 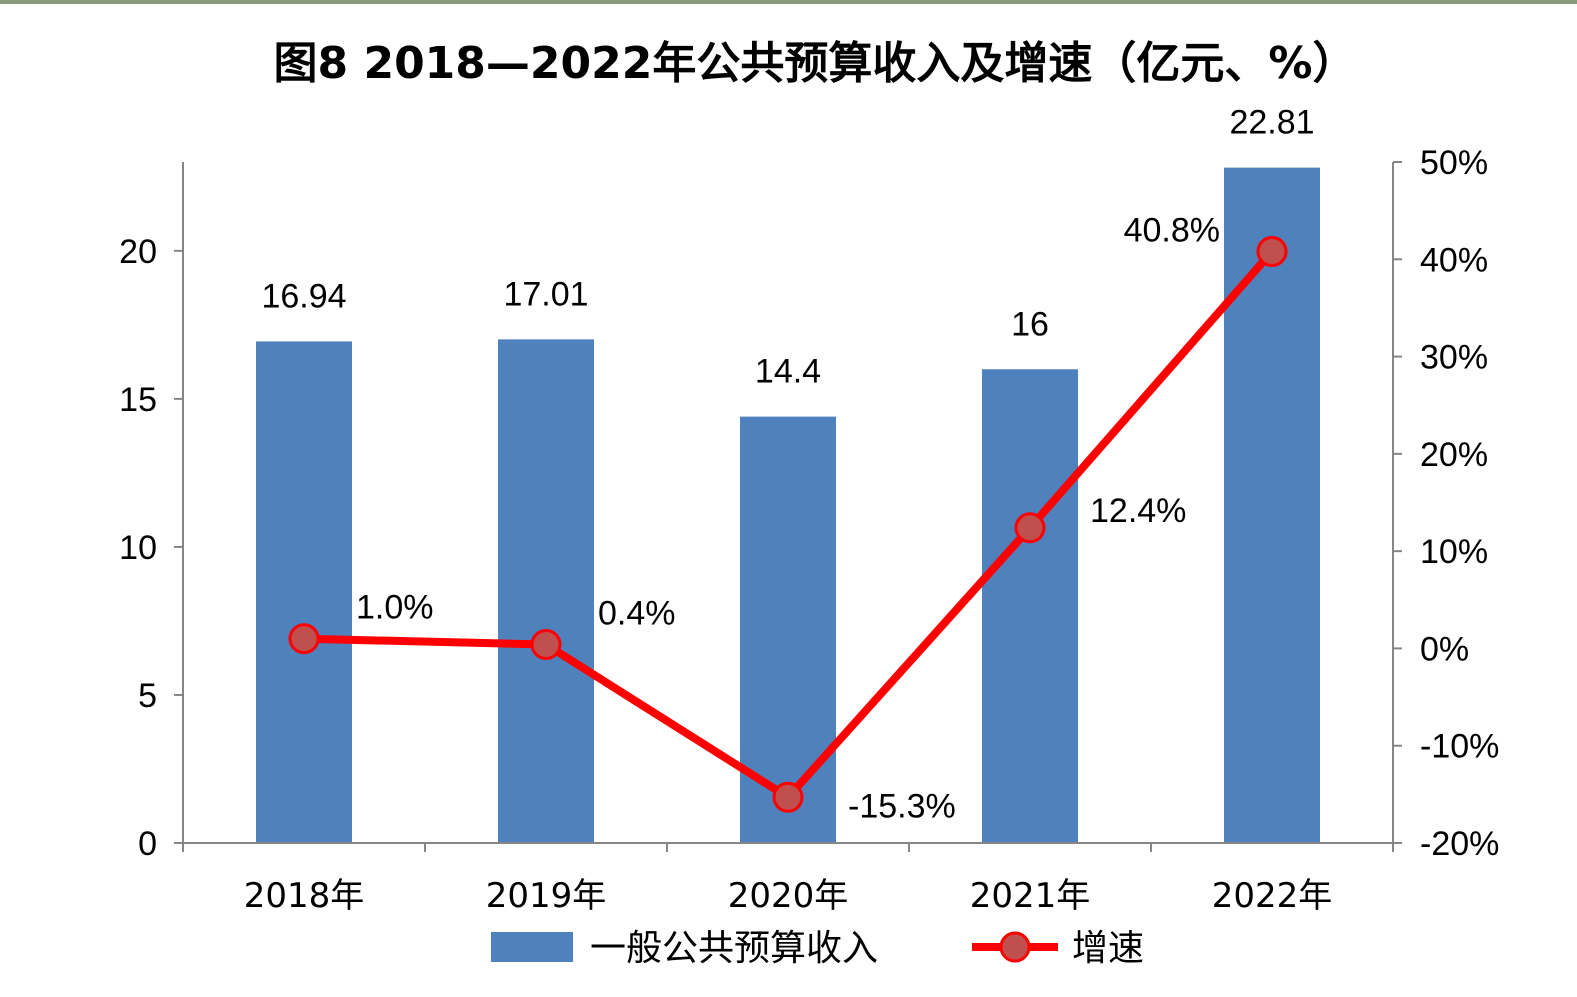 What do you see at coordinates (734, 948) in the screenshot?
I see `legend-bar-label: 一般公共预算收入` at bounding box center [734, 948].